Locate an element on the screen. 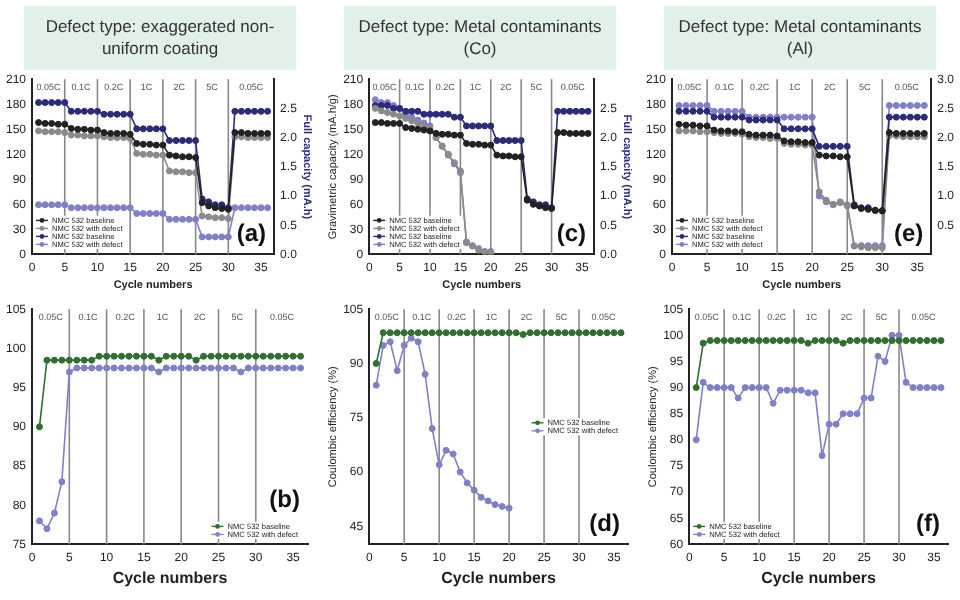 Image resolution: width=960 pixels, height=600 pixels. annotation: (e) is located at coordinates (908, 233).